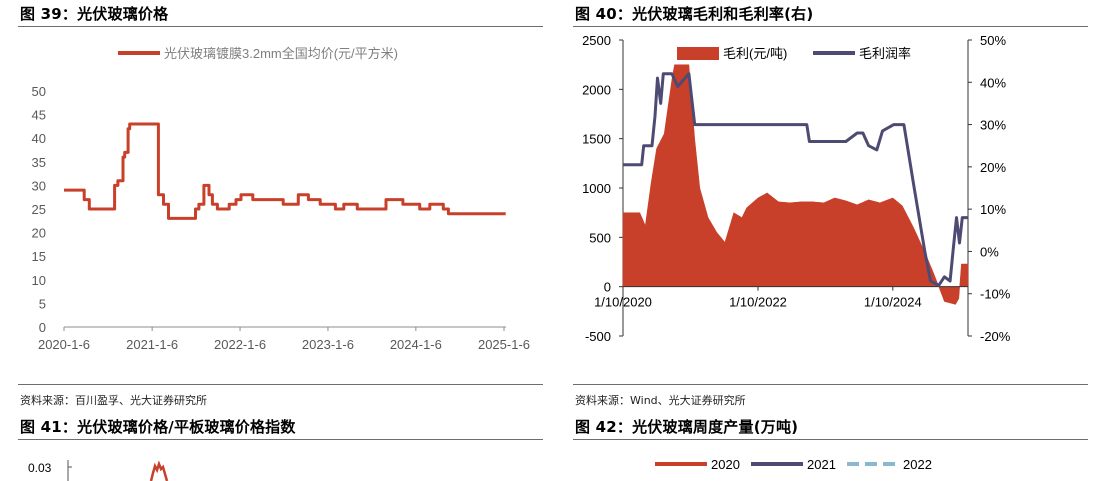  I want to click on fig40-margin-line, so click(795, 179).